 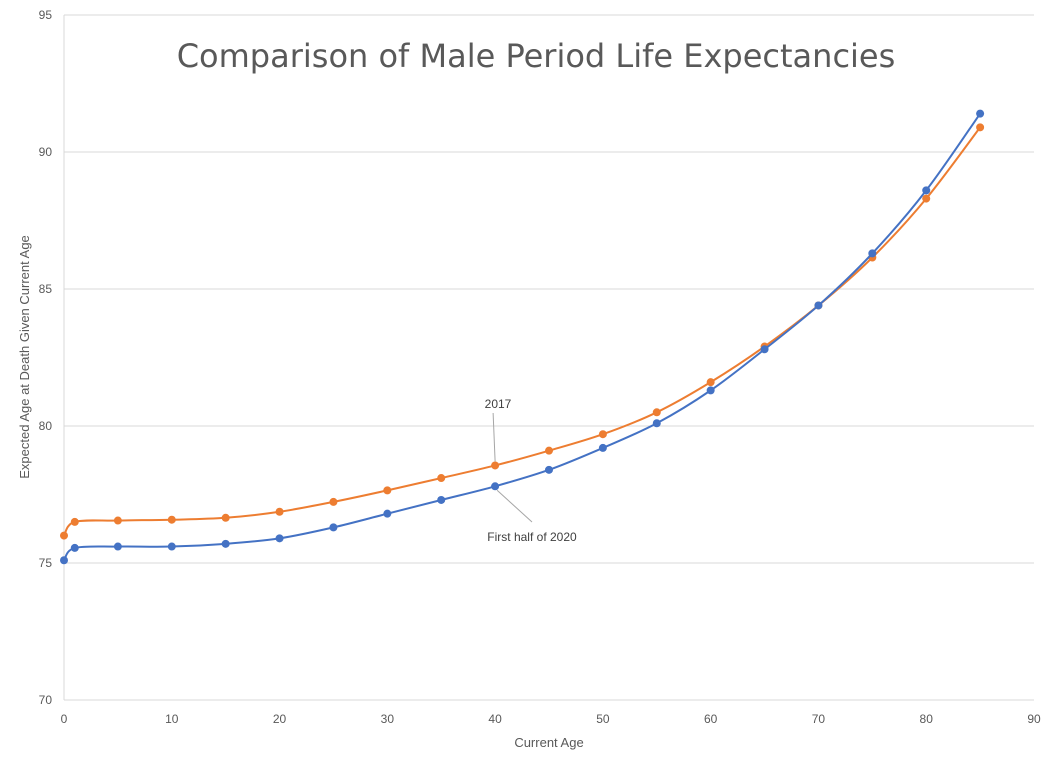 What do you see at coordinates (172, 719) in the screenshot?
I see `x-tick-label: 10` at bounding box center [172, 719].